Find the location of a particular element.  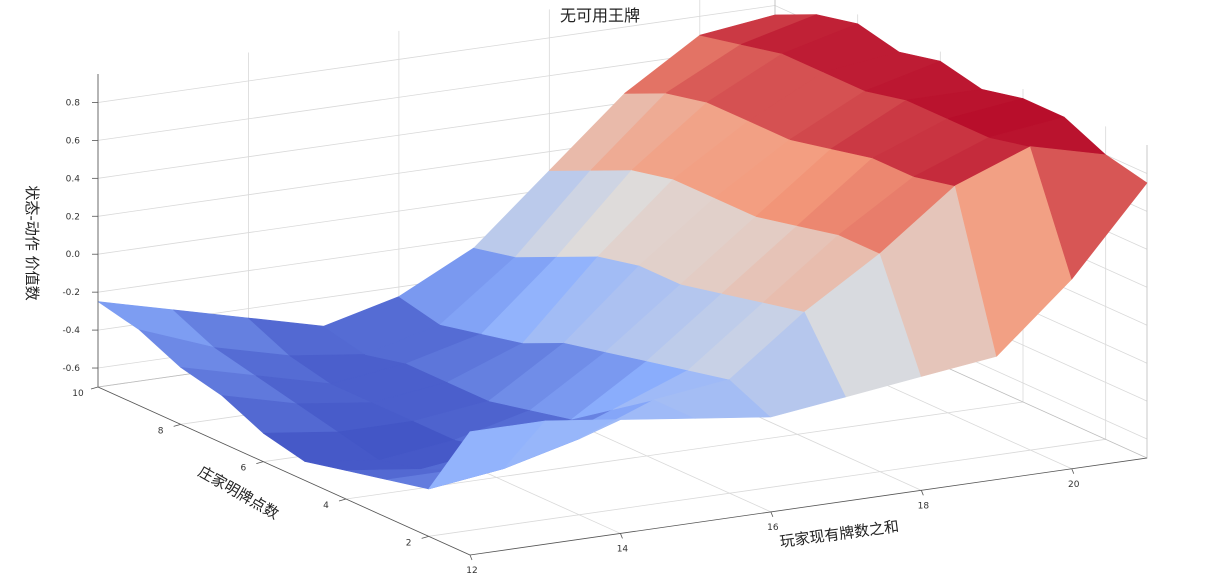

z-tick-label: 0.2 is located at coordinates (73, 217).